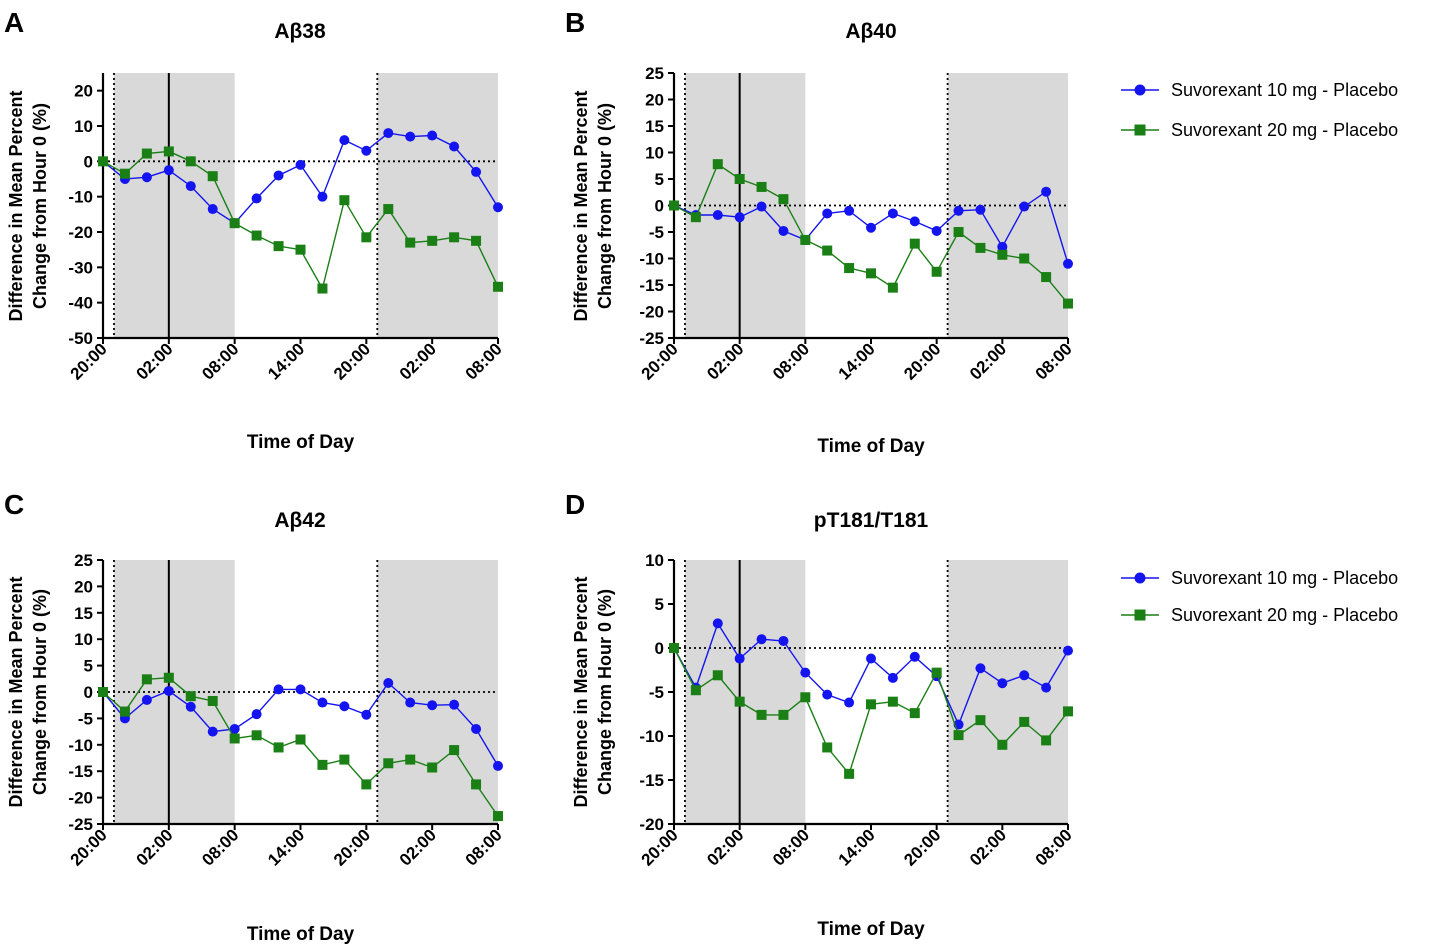  I want to click on series-20mg, so click(300, 220).